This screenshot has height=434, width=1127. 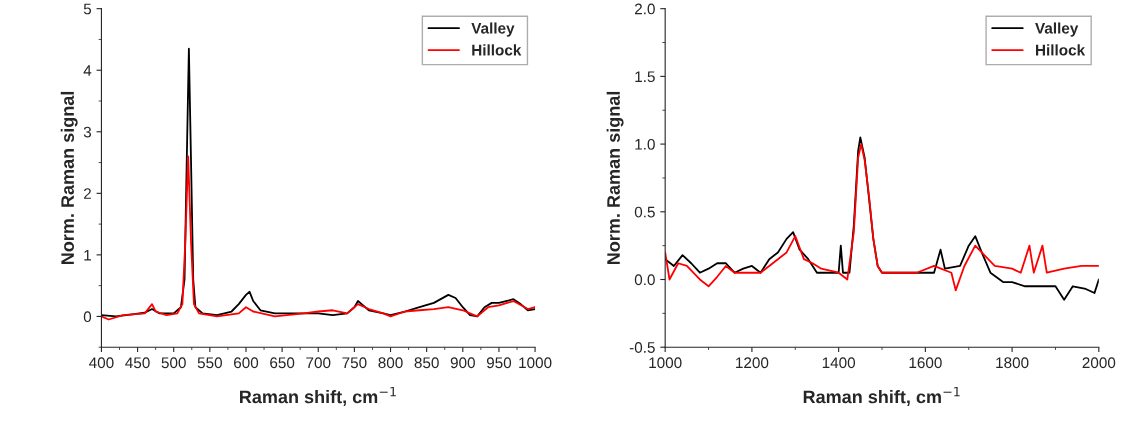 I want to click on x-tick-label: 600, so click(x=246, y=363).